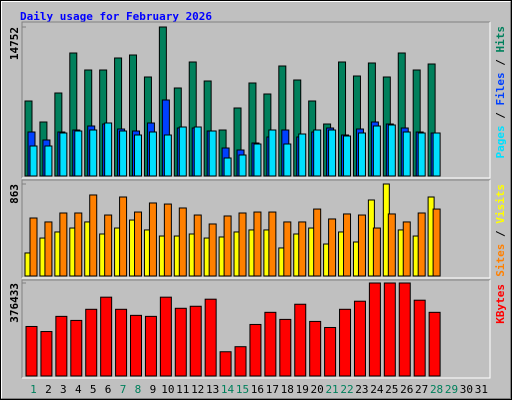 This screenshot has width=512, height=404. I want to click on x-tick-label: 4, so click(78, 389).